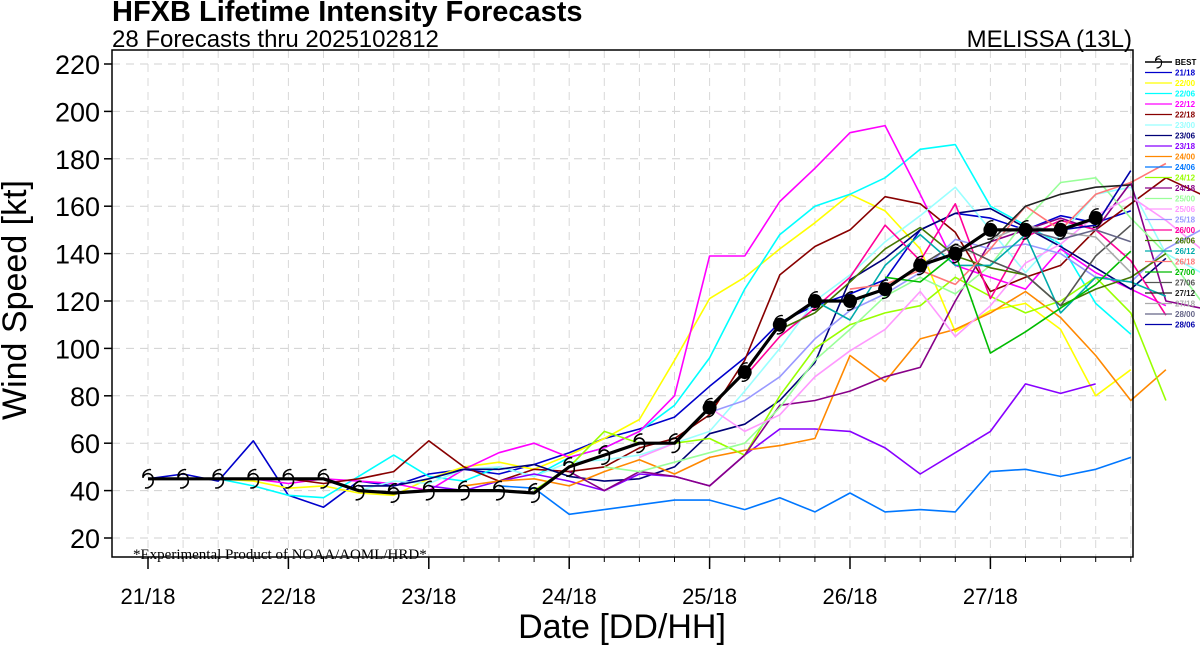 This screenshot has width=1200, height=645. What do you see at coordinates (280, 555) in the screenshot?
I see `experimental-note: *Experimental Product of NOAA/AOML/HRD*` at bounding box center [280, 555].